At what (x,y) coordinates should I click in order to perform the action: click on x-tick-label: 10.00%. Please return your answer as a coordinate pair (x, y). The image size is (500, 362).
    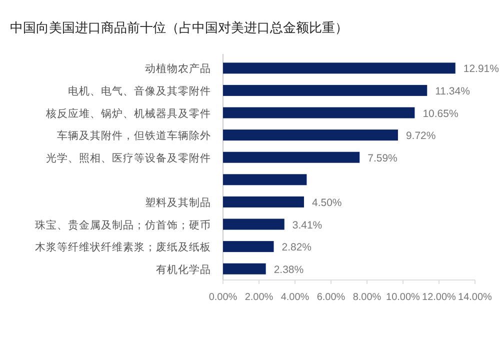
    Looking at the image, I should click on (403, 297).